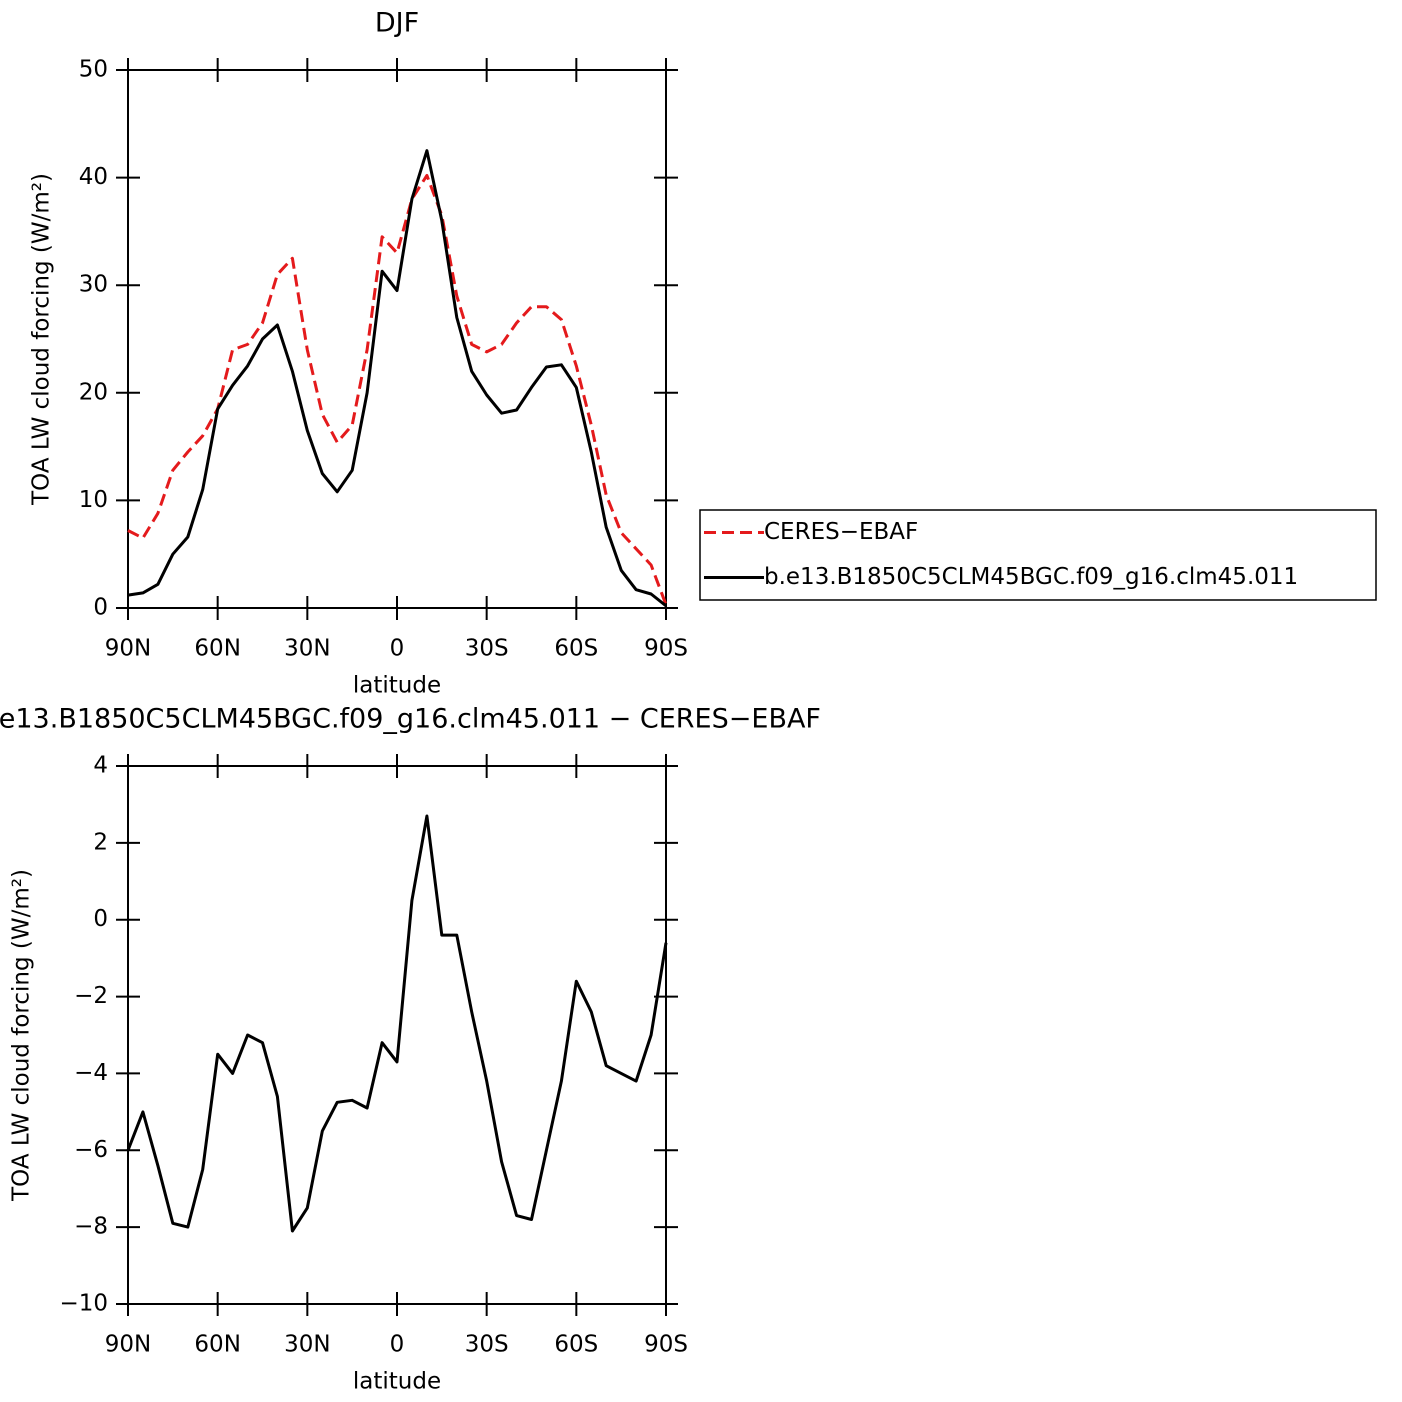 This screenshot has height=1402, width=1402. I want to click on y-tick-label: 10, so click(93, 500).